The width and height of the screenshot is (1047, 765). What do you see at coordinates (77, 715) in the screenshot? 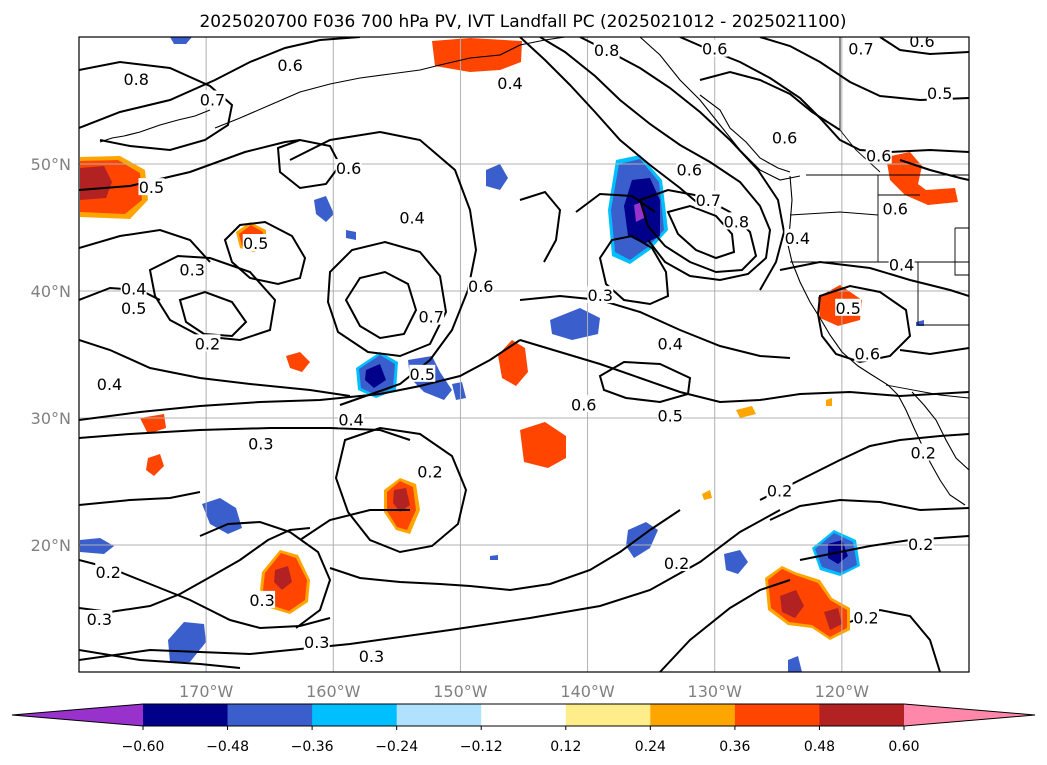
I see `colorbar-extend-low` at bounding box center [77, 715].